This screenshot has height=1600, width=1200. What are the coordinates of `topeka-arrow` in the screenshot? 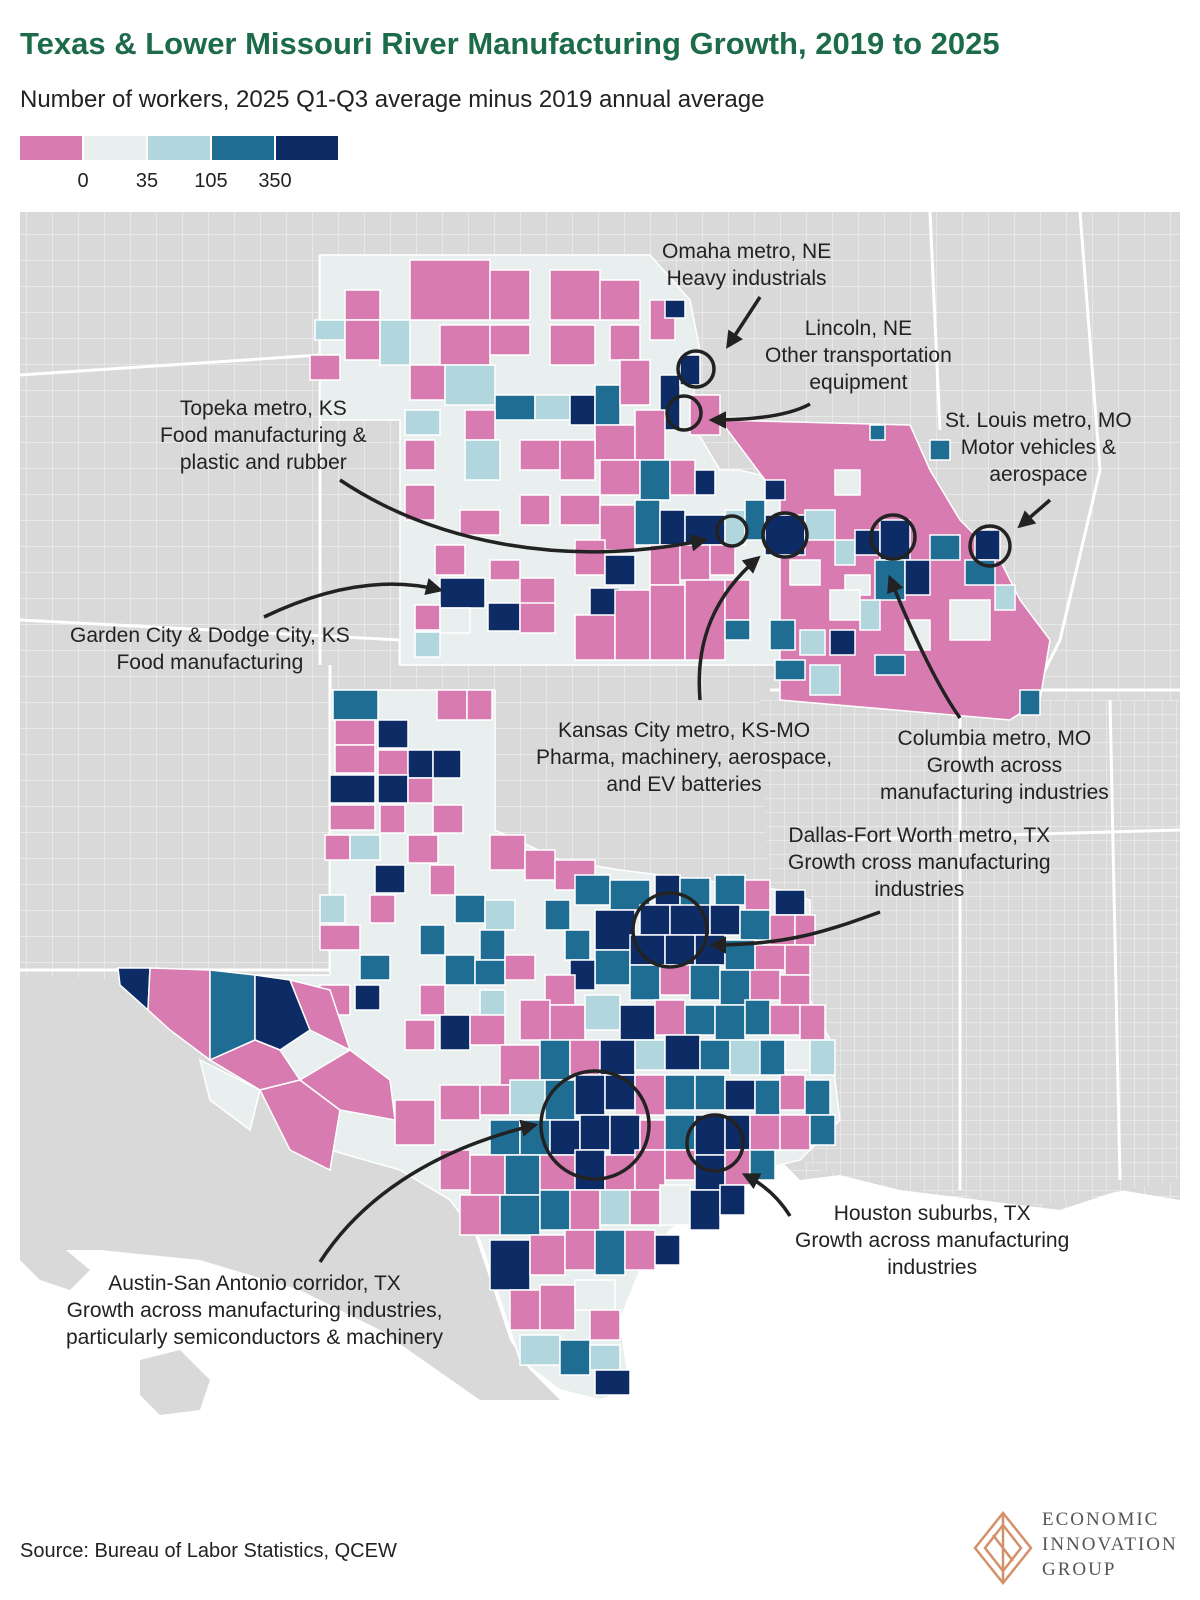 It's located at (524, 516).